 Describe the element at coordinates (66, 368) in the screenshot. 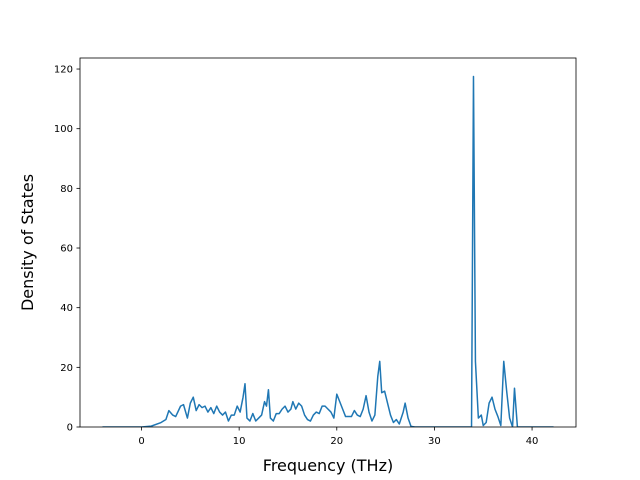

I see `y-tick-label: 20` at that location.